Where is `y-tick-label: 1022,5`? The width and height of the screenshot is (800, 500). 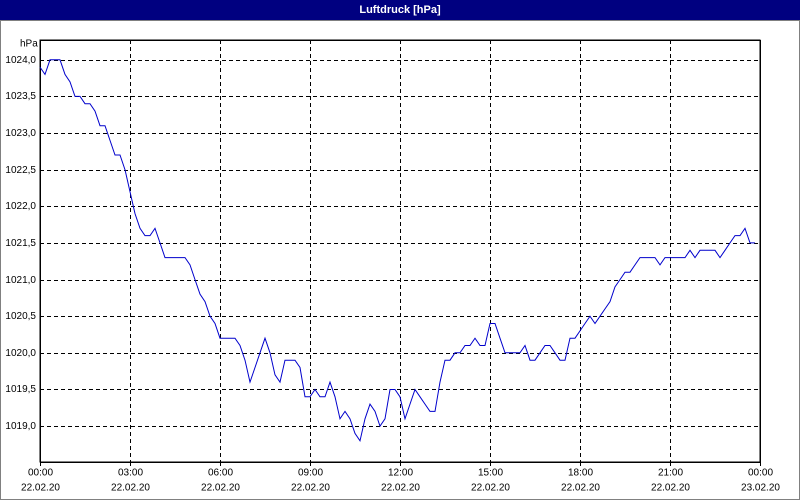
y-tick-label: 1022,5 is located at coordinates (20, 170).